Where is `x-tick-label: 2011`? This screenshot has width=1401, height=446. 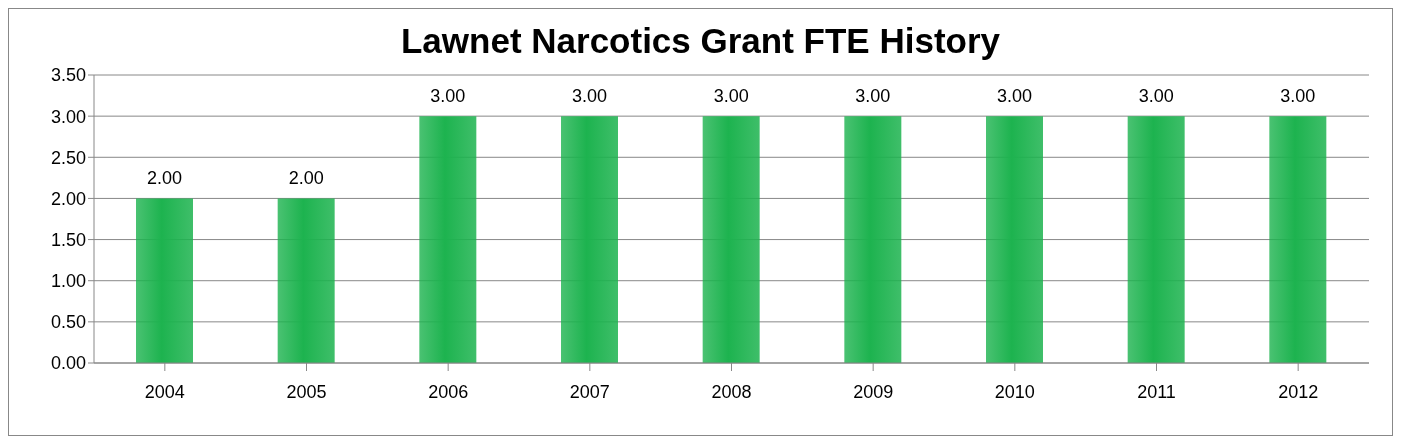 x-tick-label: 2011 is located at coordinates (1156, 391).